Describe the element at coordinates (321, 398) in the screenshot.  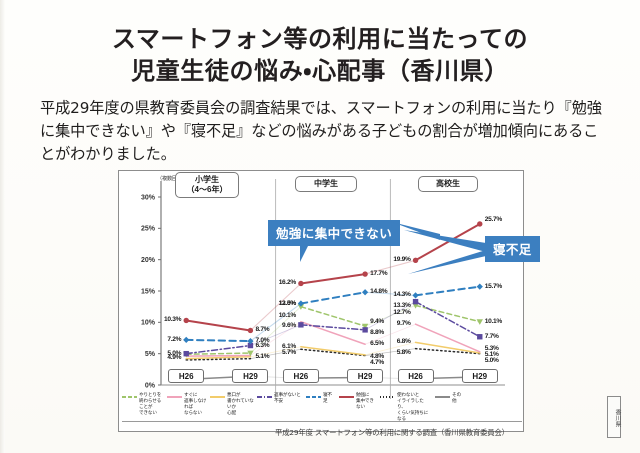
I see `legend-item: 寝不足` at that location.